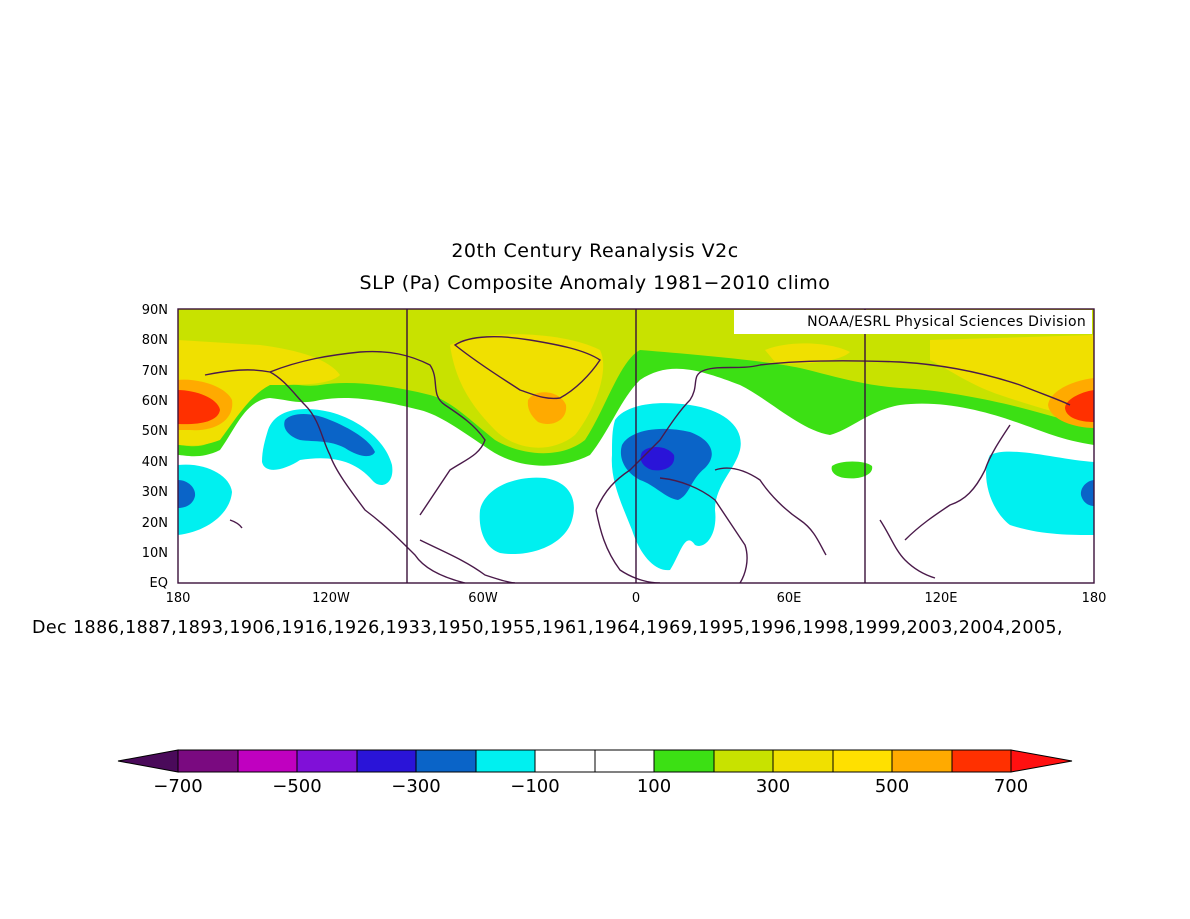  I want to click on lon-label: 0, so click(636, 598).